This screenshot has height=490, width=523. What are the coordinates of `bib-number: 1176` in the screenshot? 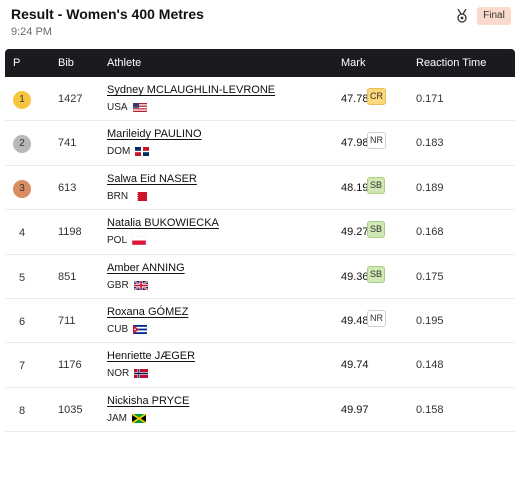 It's located at (70, 365).